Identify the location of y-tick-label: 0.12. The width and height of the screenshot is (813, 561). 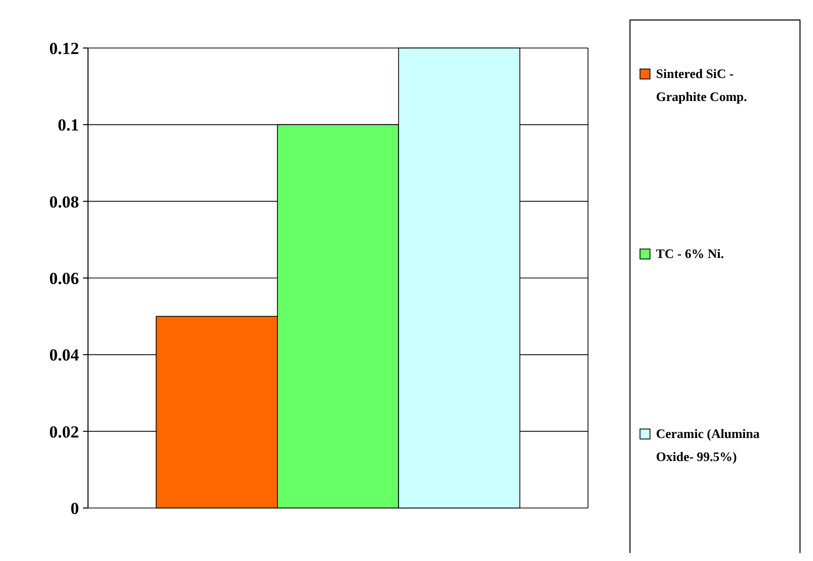
(64, 48).